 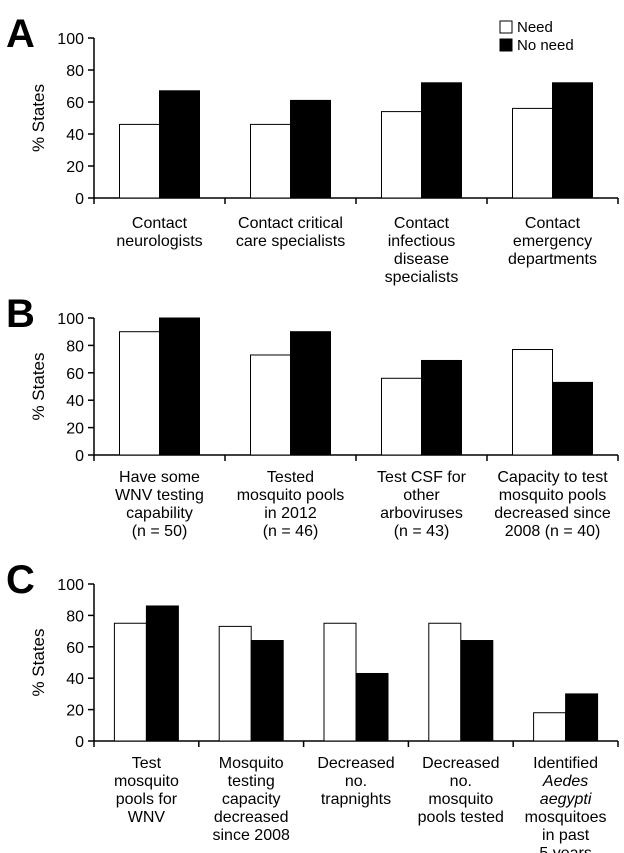 I want to click on panel-letter-c: C, so click(x=20, y=580).